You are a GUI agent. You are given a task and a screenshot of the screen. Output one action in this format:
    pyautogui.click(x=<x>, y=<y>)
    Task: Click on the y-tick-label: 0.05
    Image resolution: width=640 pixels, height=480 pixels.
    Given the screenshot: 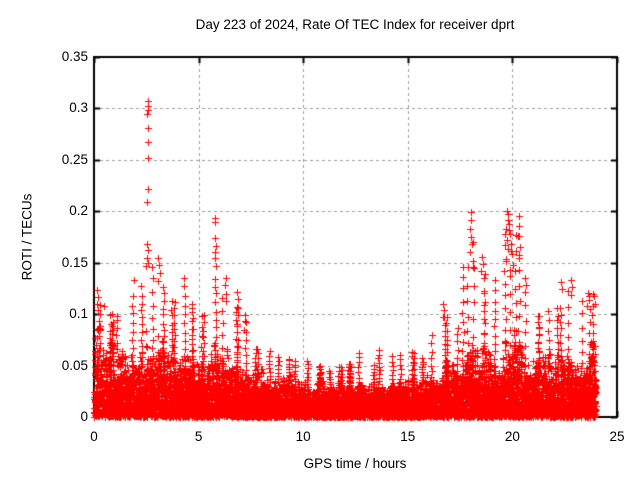 What is the action you would take?
    pyautogui.click(x=74, y=365)
    